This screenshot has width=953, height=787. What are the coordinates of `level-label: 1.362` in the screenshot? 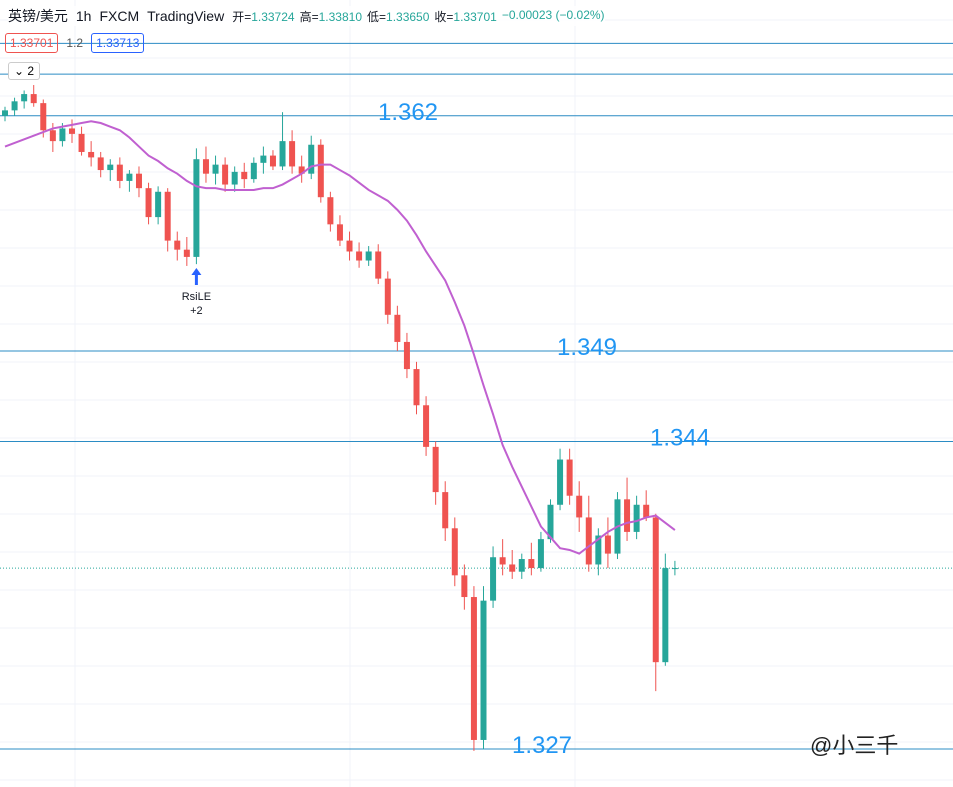 It's located at (408, 112).